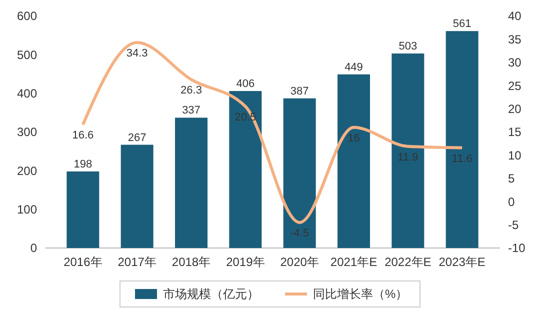  Describe the element at coordinates (353, 67) in the screenshot. I see `data-label: 449` at that location.